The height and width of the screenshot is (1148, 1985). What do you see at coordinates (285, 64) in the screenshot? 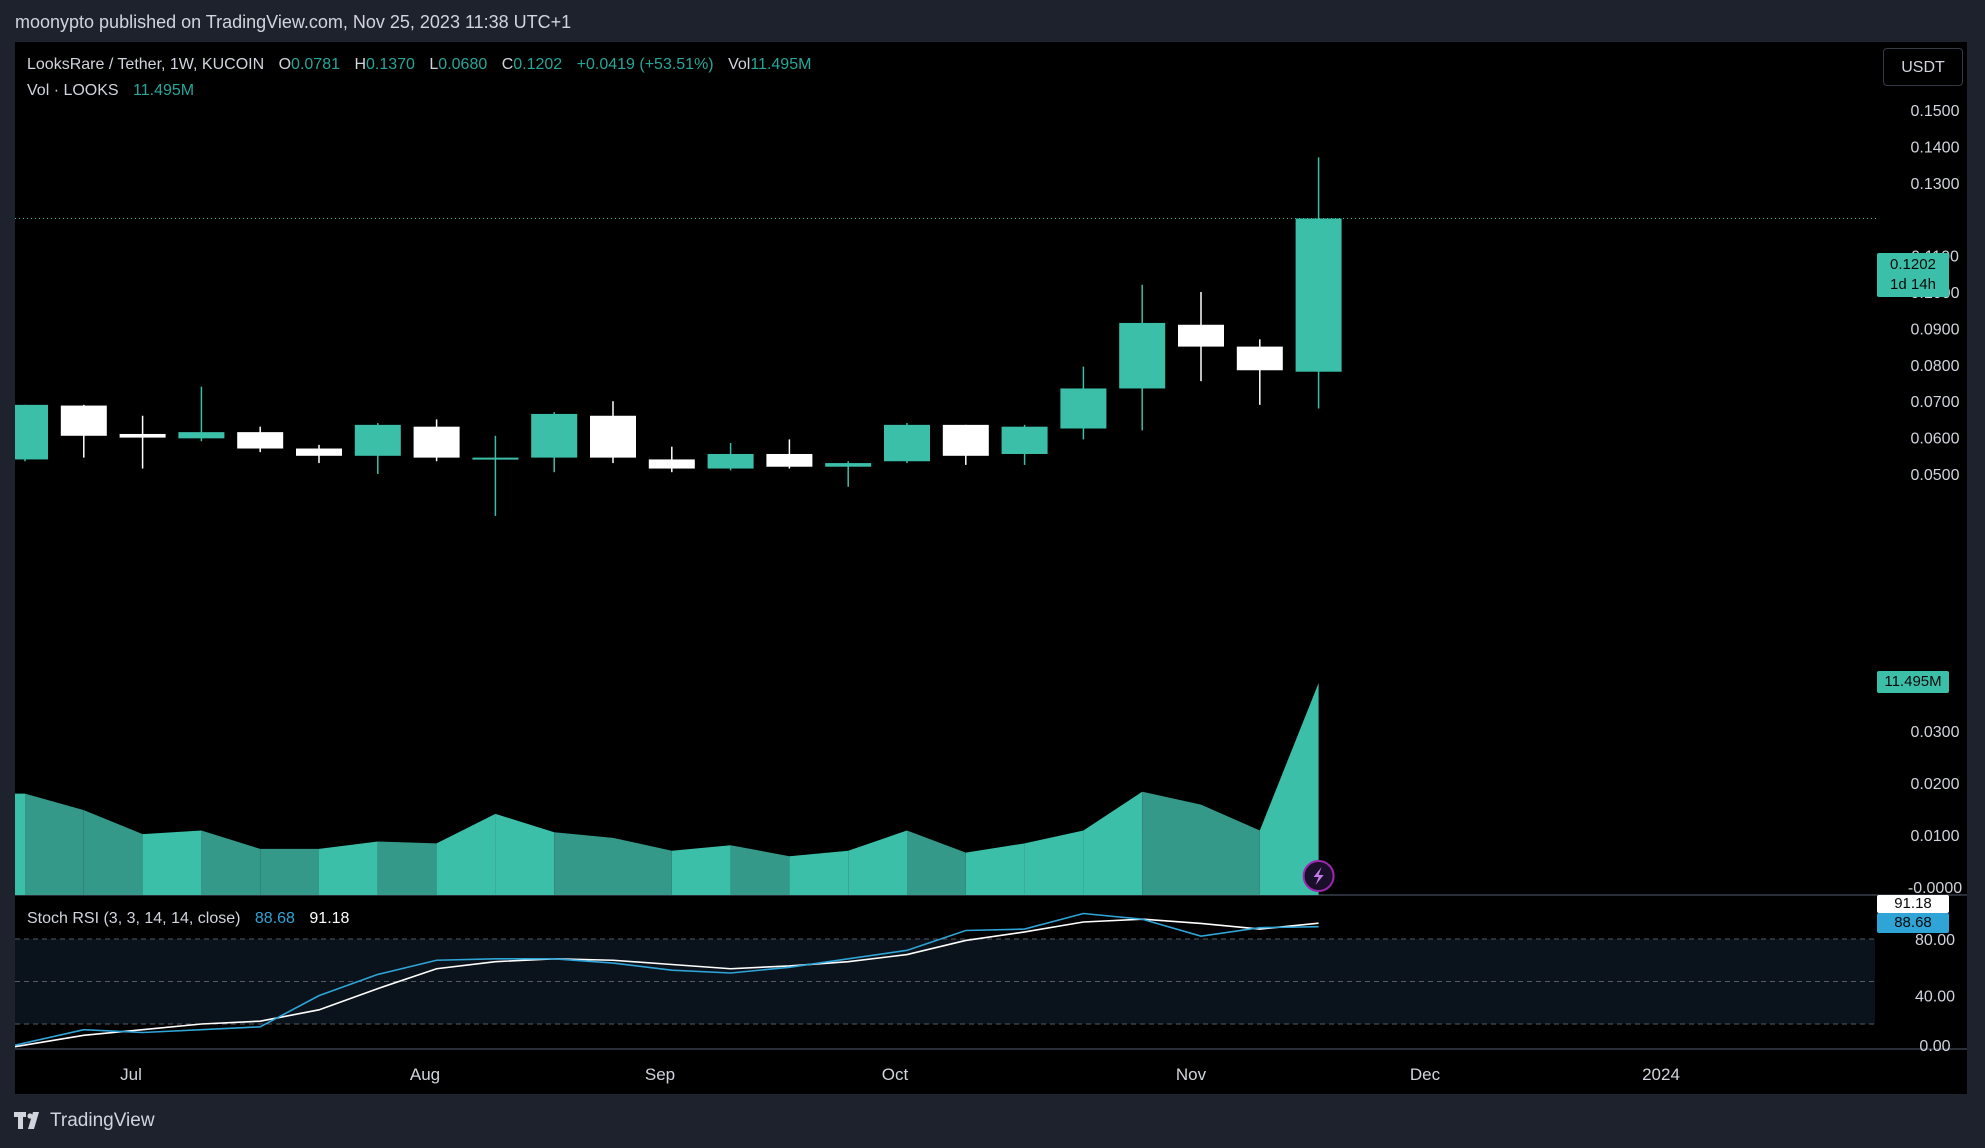
I see `open-label: O` at bounding box center [285, 64].